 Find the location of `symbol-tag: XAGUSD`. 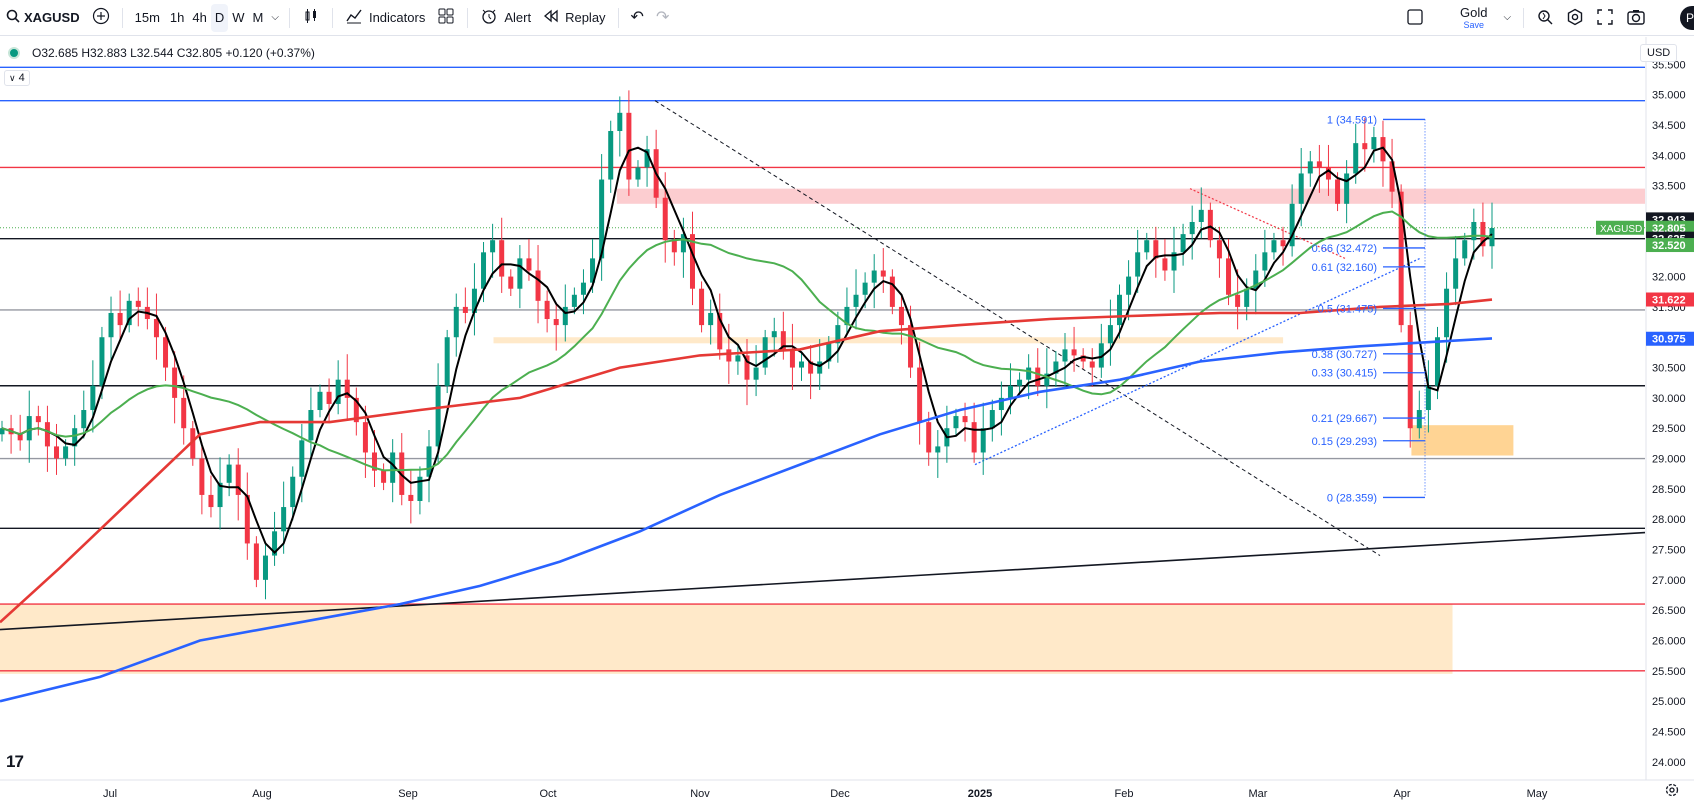

symbol-tag: XAGUSD is located at coordinates (1621, 229).